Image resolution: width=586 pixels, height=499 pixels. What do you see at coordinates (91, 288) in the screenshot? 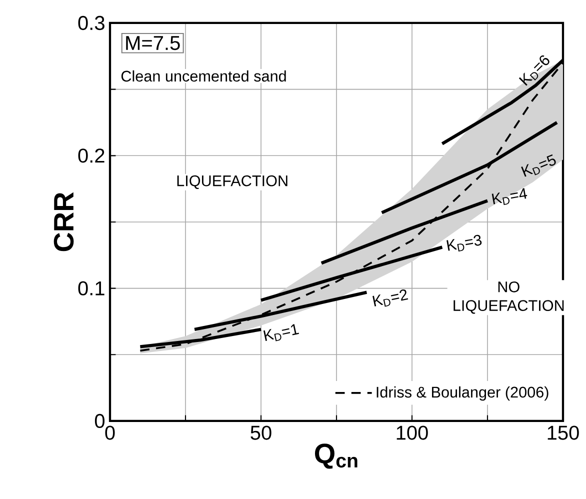
I see `y-tick-label: 0.1` at bounding box center [91, 288].